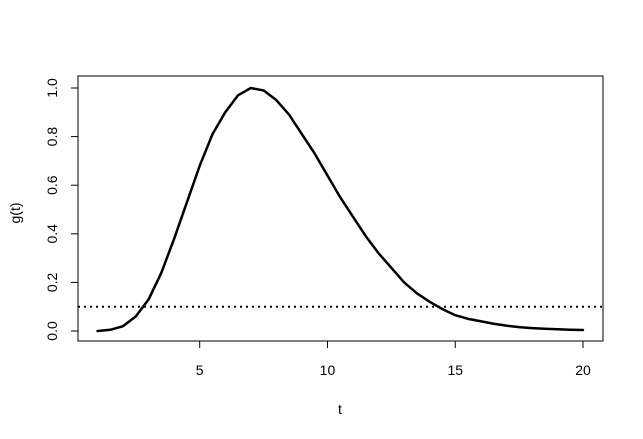 The image size is (643, 439). What do you see at coordinates (328, 370) in the screenshot?
I see `x-tick-label: 10` at bounding box center [328, 370].